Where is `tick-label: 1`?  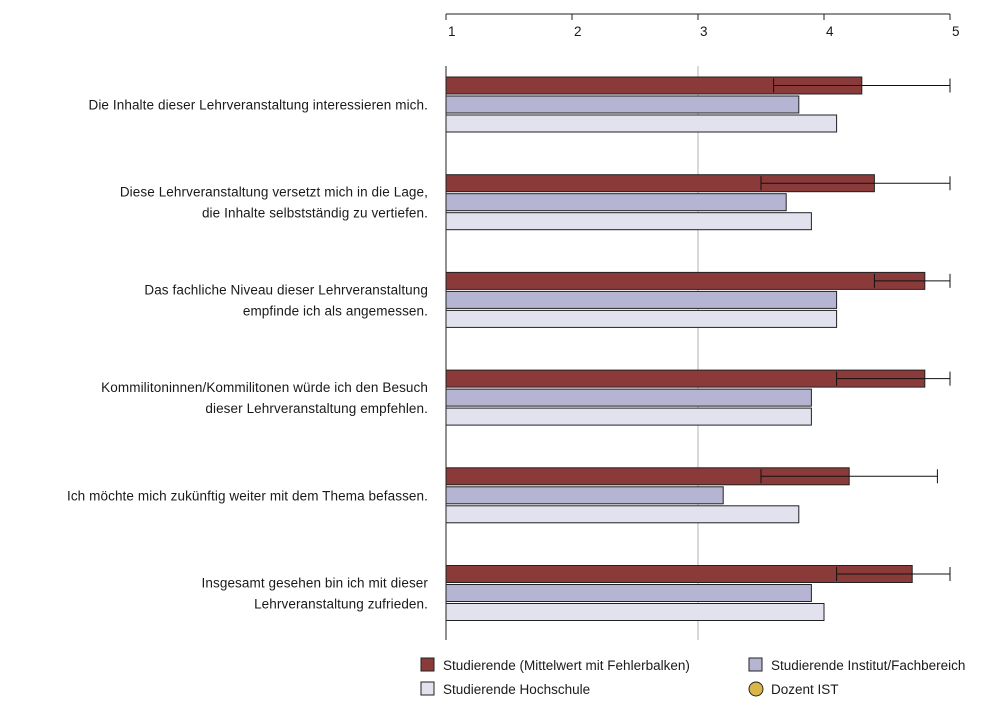
tick-label: 1 is located at coordinates (452, 31).